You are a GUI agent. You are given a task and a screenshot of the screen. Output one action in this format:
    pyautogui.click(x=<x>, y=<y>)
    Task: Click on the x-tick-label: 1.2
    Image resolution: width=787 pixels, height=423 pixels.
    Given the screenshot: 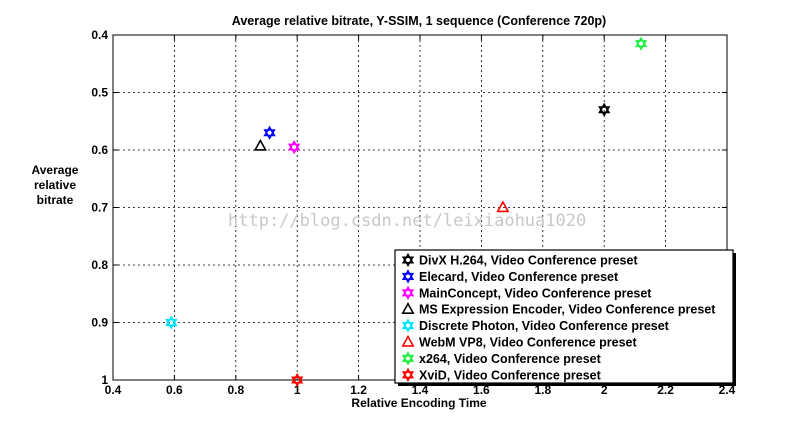 What is the action you would take?
    pyautogui.click(x=358, y=390)
    